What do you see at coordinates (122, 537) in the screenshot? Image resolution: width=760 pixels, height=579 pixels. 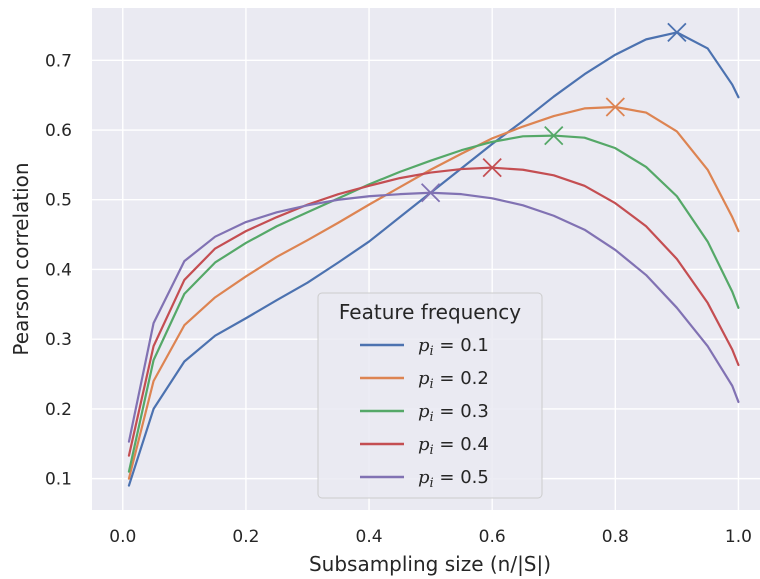 I see `x-tick-label: 0.0` at bounding box center [122, 537].